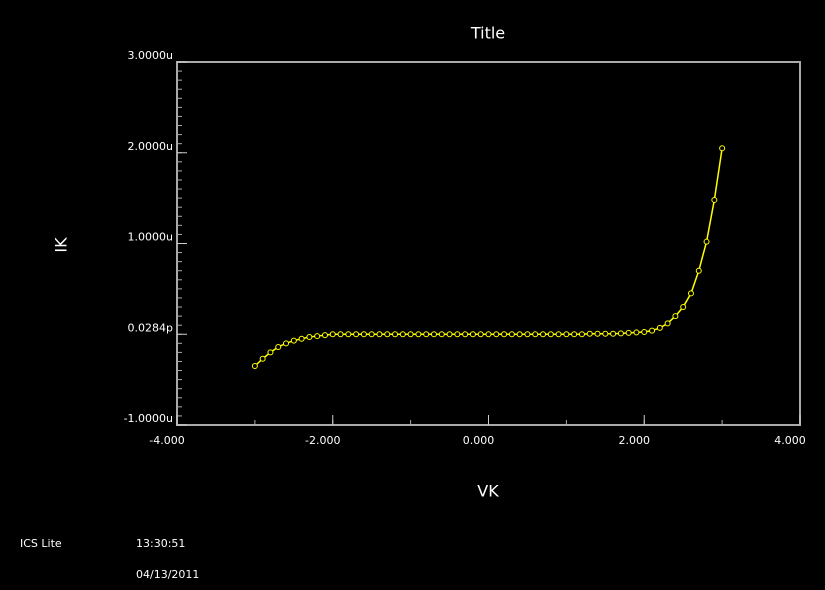 The height and width of the screenshot is (590, 825). I want to click on x-tick-label: 4.000, so click(790, 440).